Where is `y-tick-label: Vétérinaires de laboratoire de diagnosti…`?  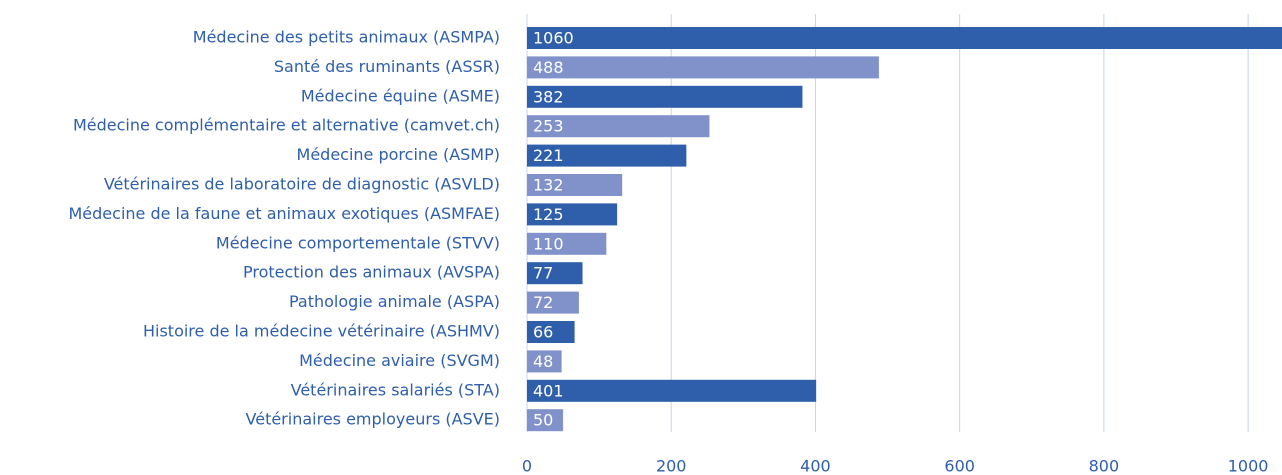 y-tick-label: Vétérinaires de laboratoire de diagnosti… is located at coordinates (302, 184).